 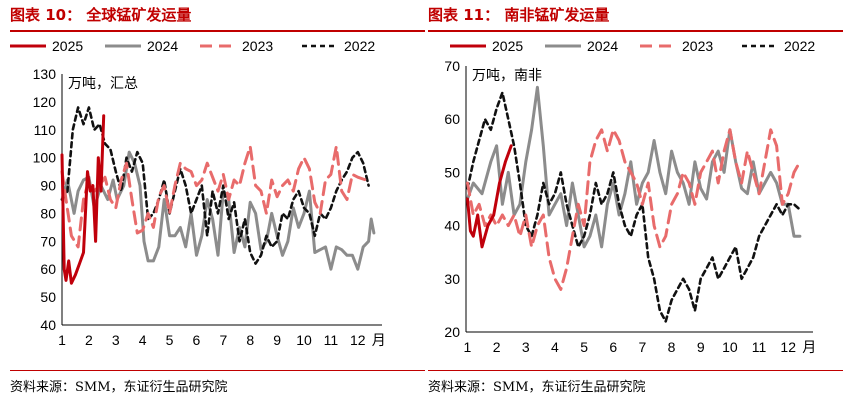 I want to click on y-unit-label: 万吨，汇总, so click(x=103, y=83).